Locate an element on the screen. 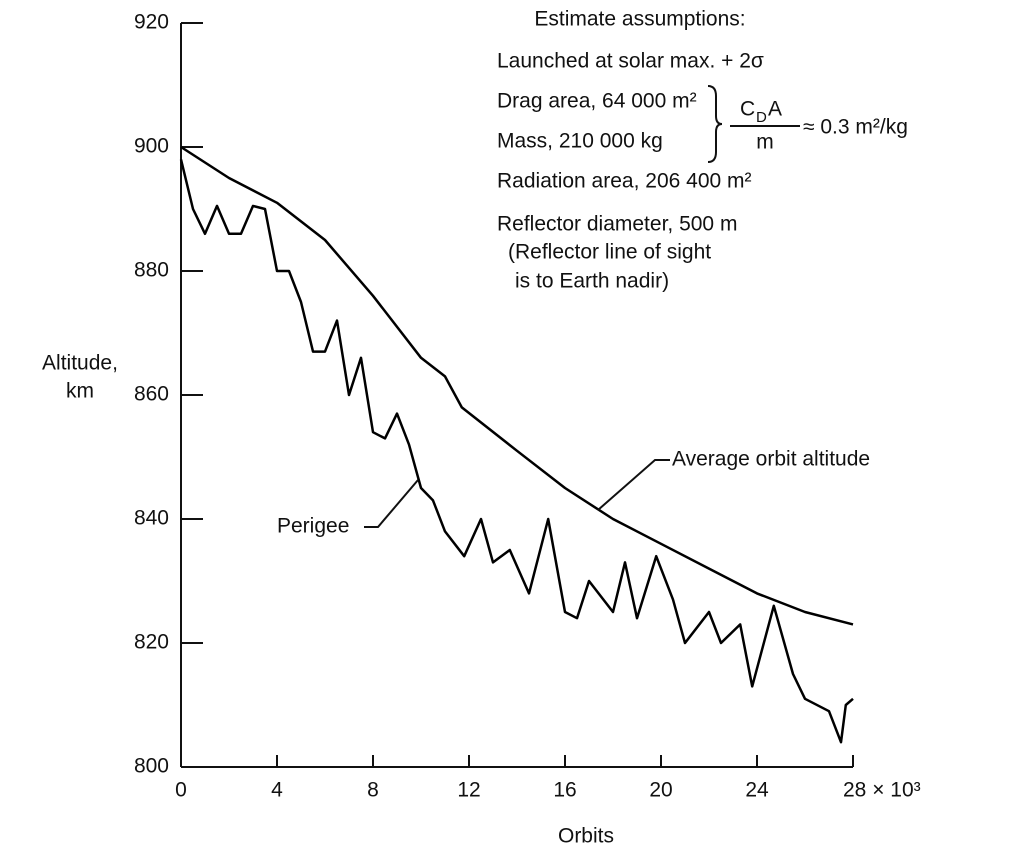 The height and width of the screenshot is (849, 1025). fraction-result: ≈ 0.3 m²/kg is located at coordinates (855, 127).